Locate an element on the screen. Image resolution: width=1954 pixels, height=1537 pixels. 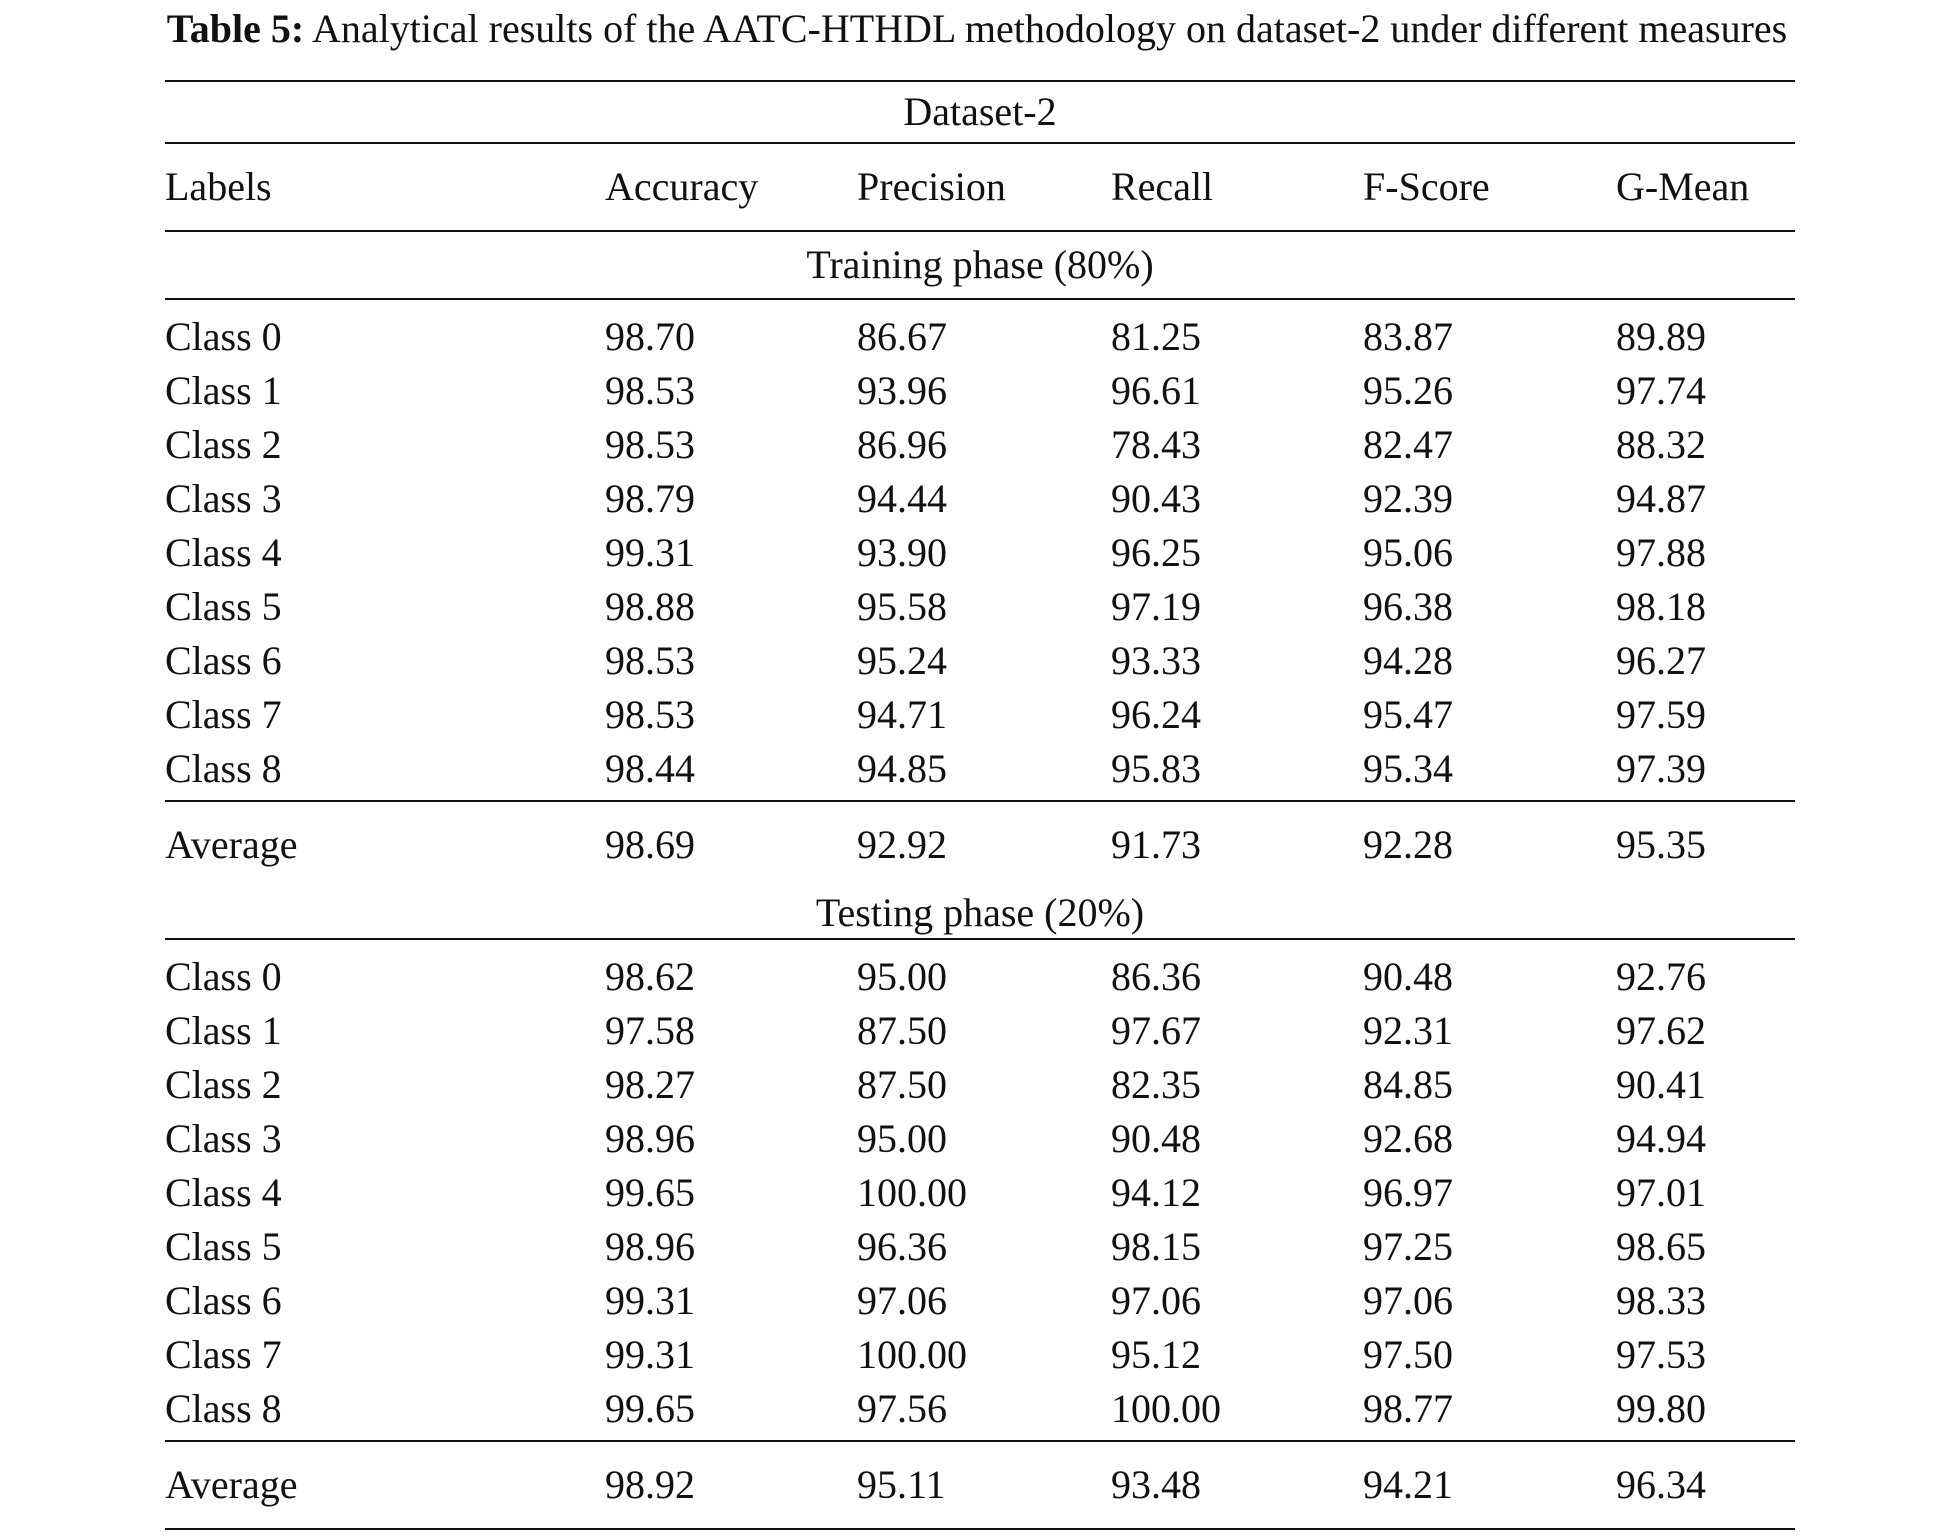
column-header-labels: Labels is located at coordinates (218, 186).